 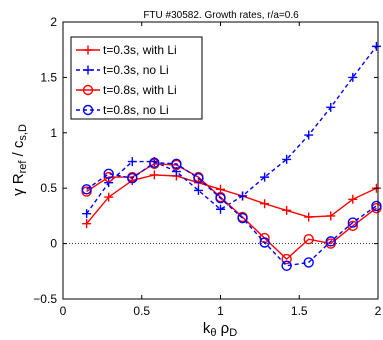 What do you see at coordinates (221, 15) in the screenshot?
I see `chart-title: FTU #30582. Growth rates, r/a=0.6` at bounding box center [221, 15].